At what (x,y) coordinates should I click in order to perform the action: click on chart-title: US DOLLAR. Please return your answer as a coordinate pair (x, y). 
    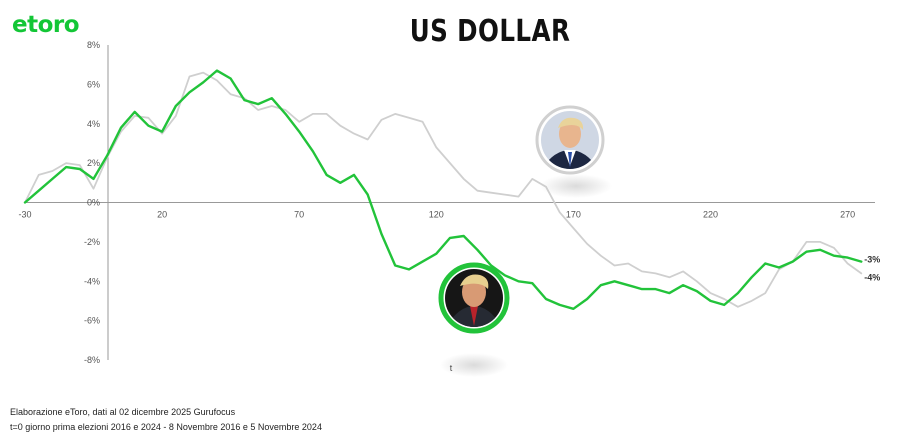
    Looking at the image, I should click on (490, 31).